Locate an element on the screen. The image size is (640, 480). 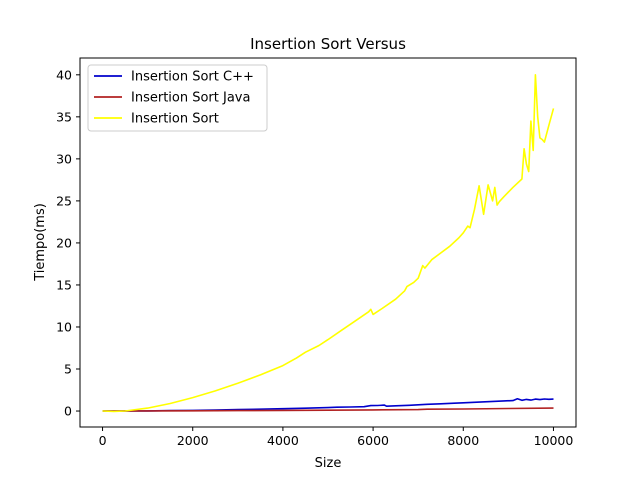
y-tick-label-8: 40 is located at coordinates (64, 74).